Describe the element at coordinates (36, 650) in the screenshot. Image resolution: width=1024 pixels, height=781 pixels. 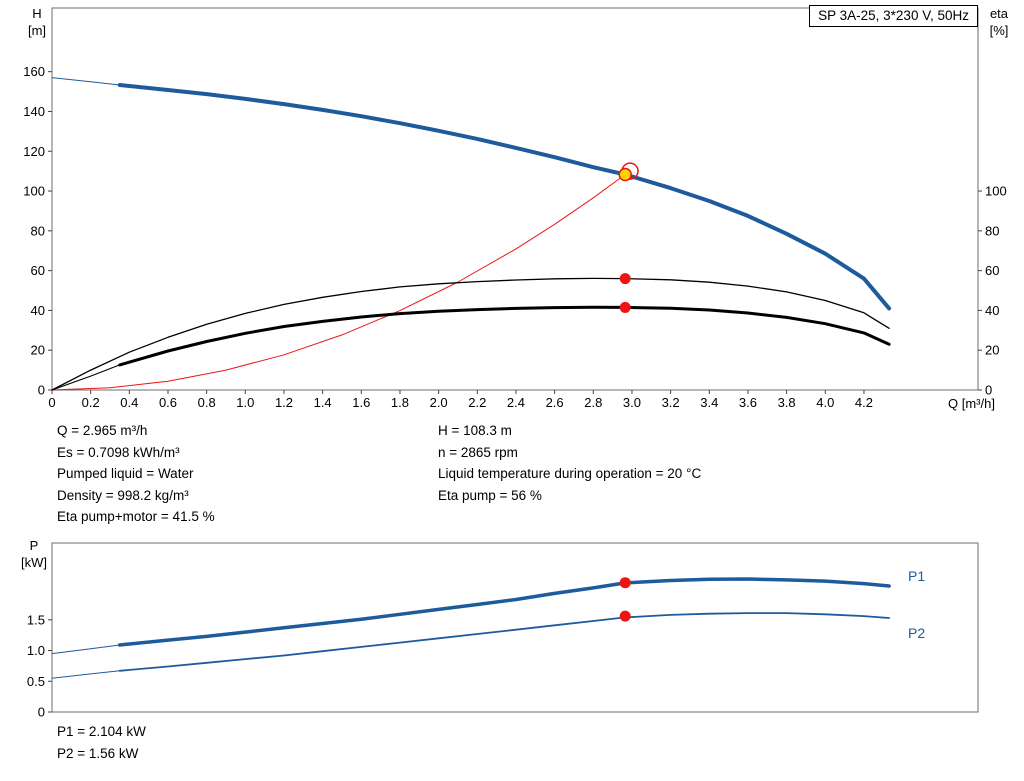
I see `y-tick-left-label: 1.0` at that location.